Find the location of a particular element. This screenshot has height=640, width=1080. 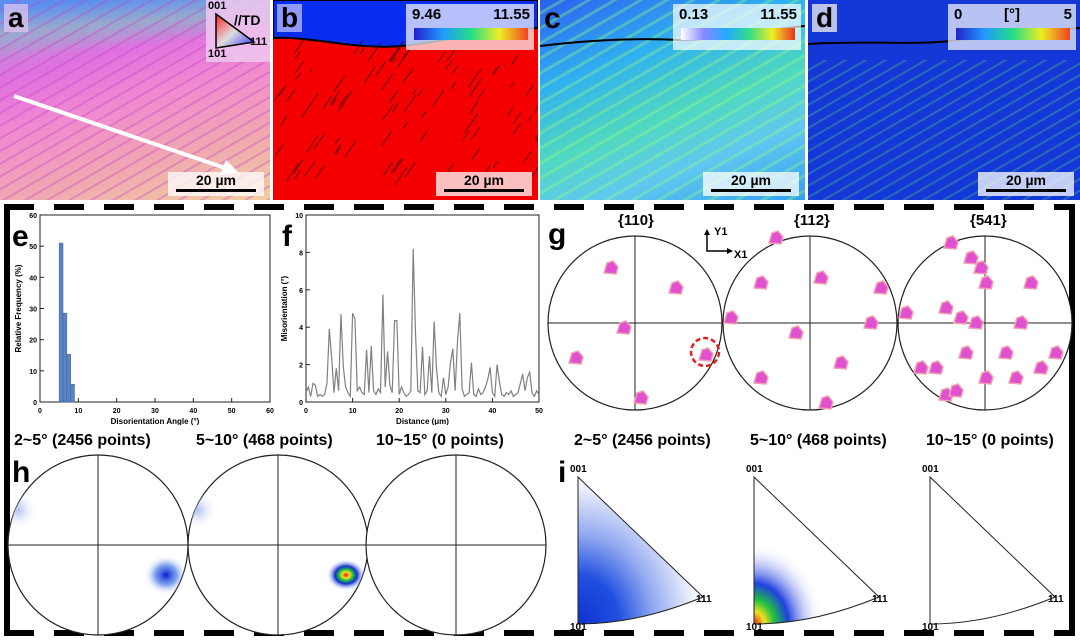

panel-label-d: d is located at coordinates (825, 18).